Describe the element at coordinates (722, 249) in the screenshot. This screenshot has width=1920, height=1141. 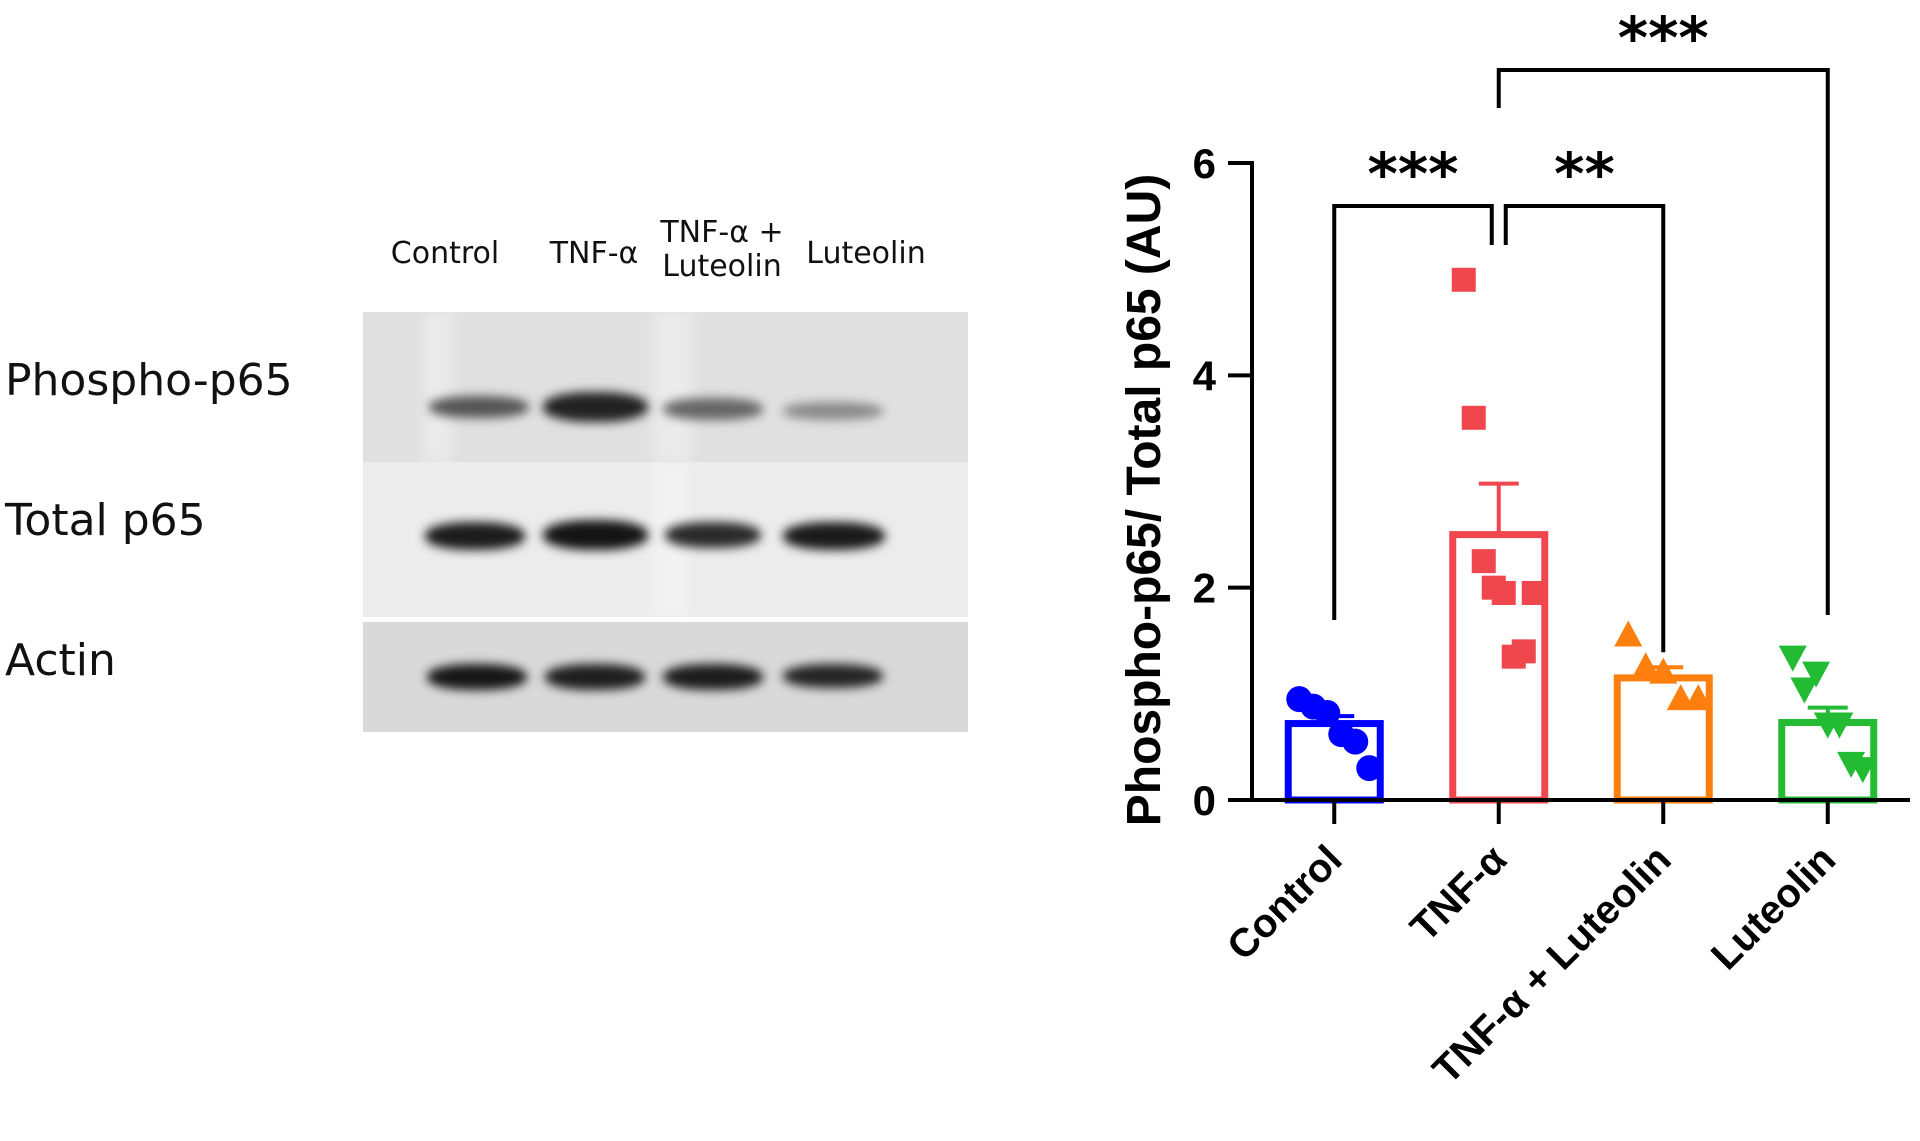
I see `lane-label-tnf-luteolin: TNF-α + Luteolin` at that location.